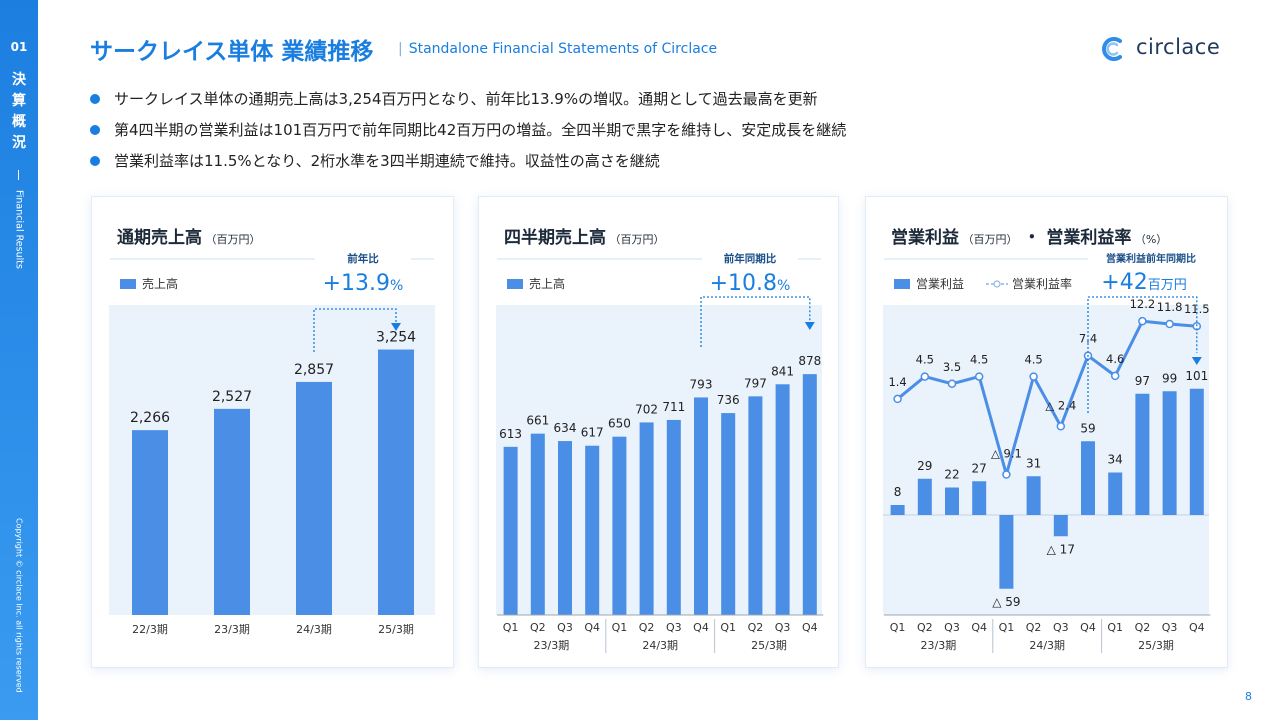  I want to click on bar-value-label: 793, so click(701, 384).